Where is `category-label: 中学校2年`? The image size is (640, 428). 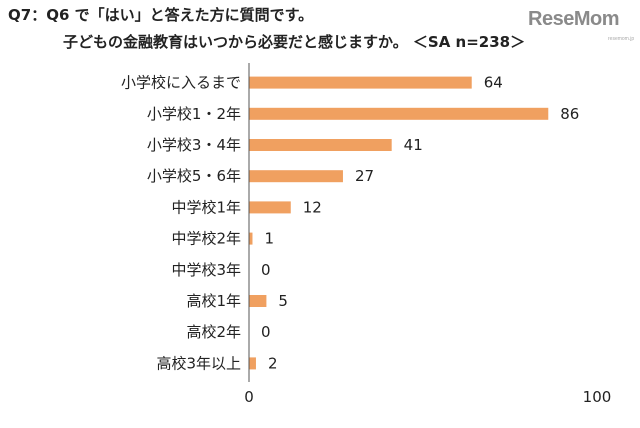 category-label: 中学校2年 is located at coordinates (206, 239).